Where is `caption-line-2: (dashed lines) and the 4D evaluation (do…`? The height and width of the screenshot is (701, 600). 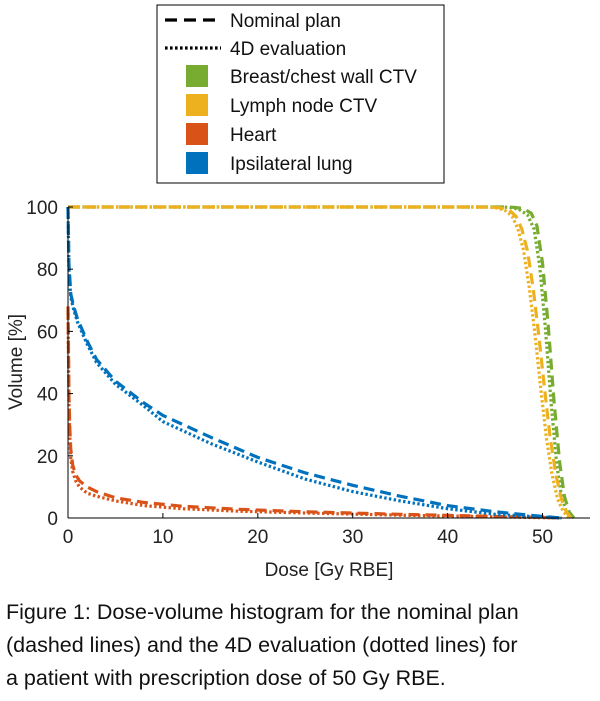
caption-line-2: (dashed lines) and the 4D evaluation (do… is located at coordinates (262, 645).